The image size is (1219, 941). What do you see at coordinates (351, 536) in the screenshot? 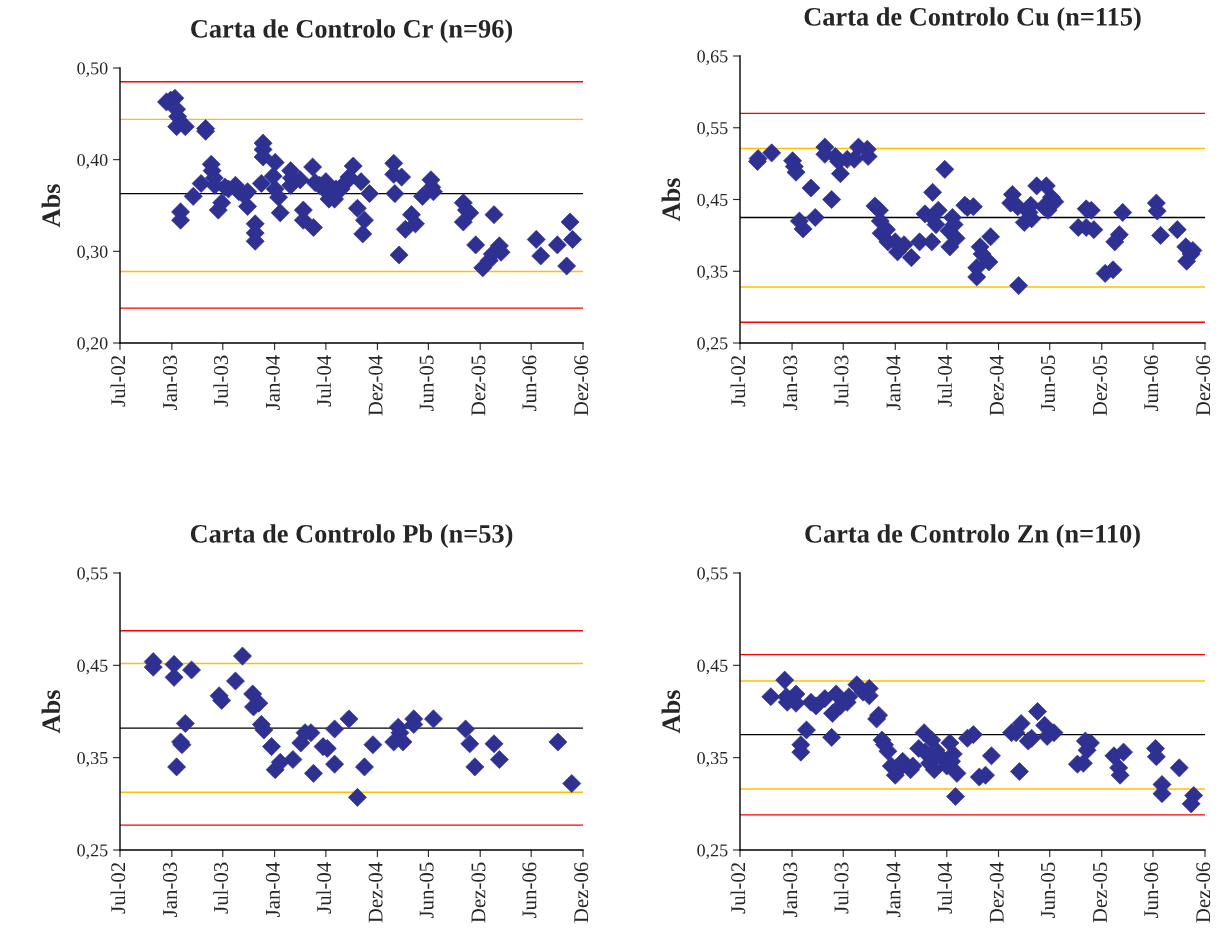
I see `chart-title: Carta de Controlo Pb (n=53)` at bounding box center [351, 536].